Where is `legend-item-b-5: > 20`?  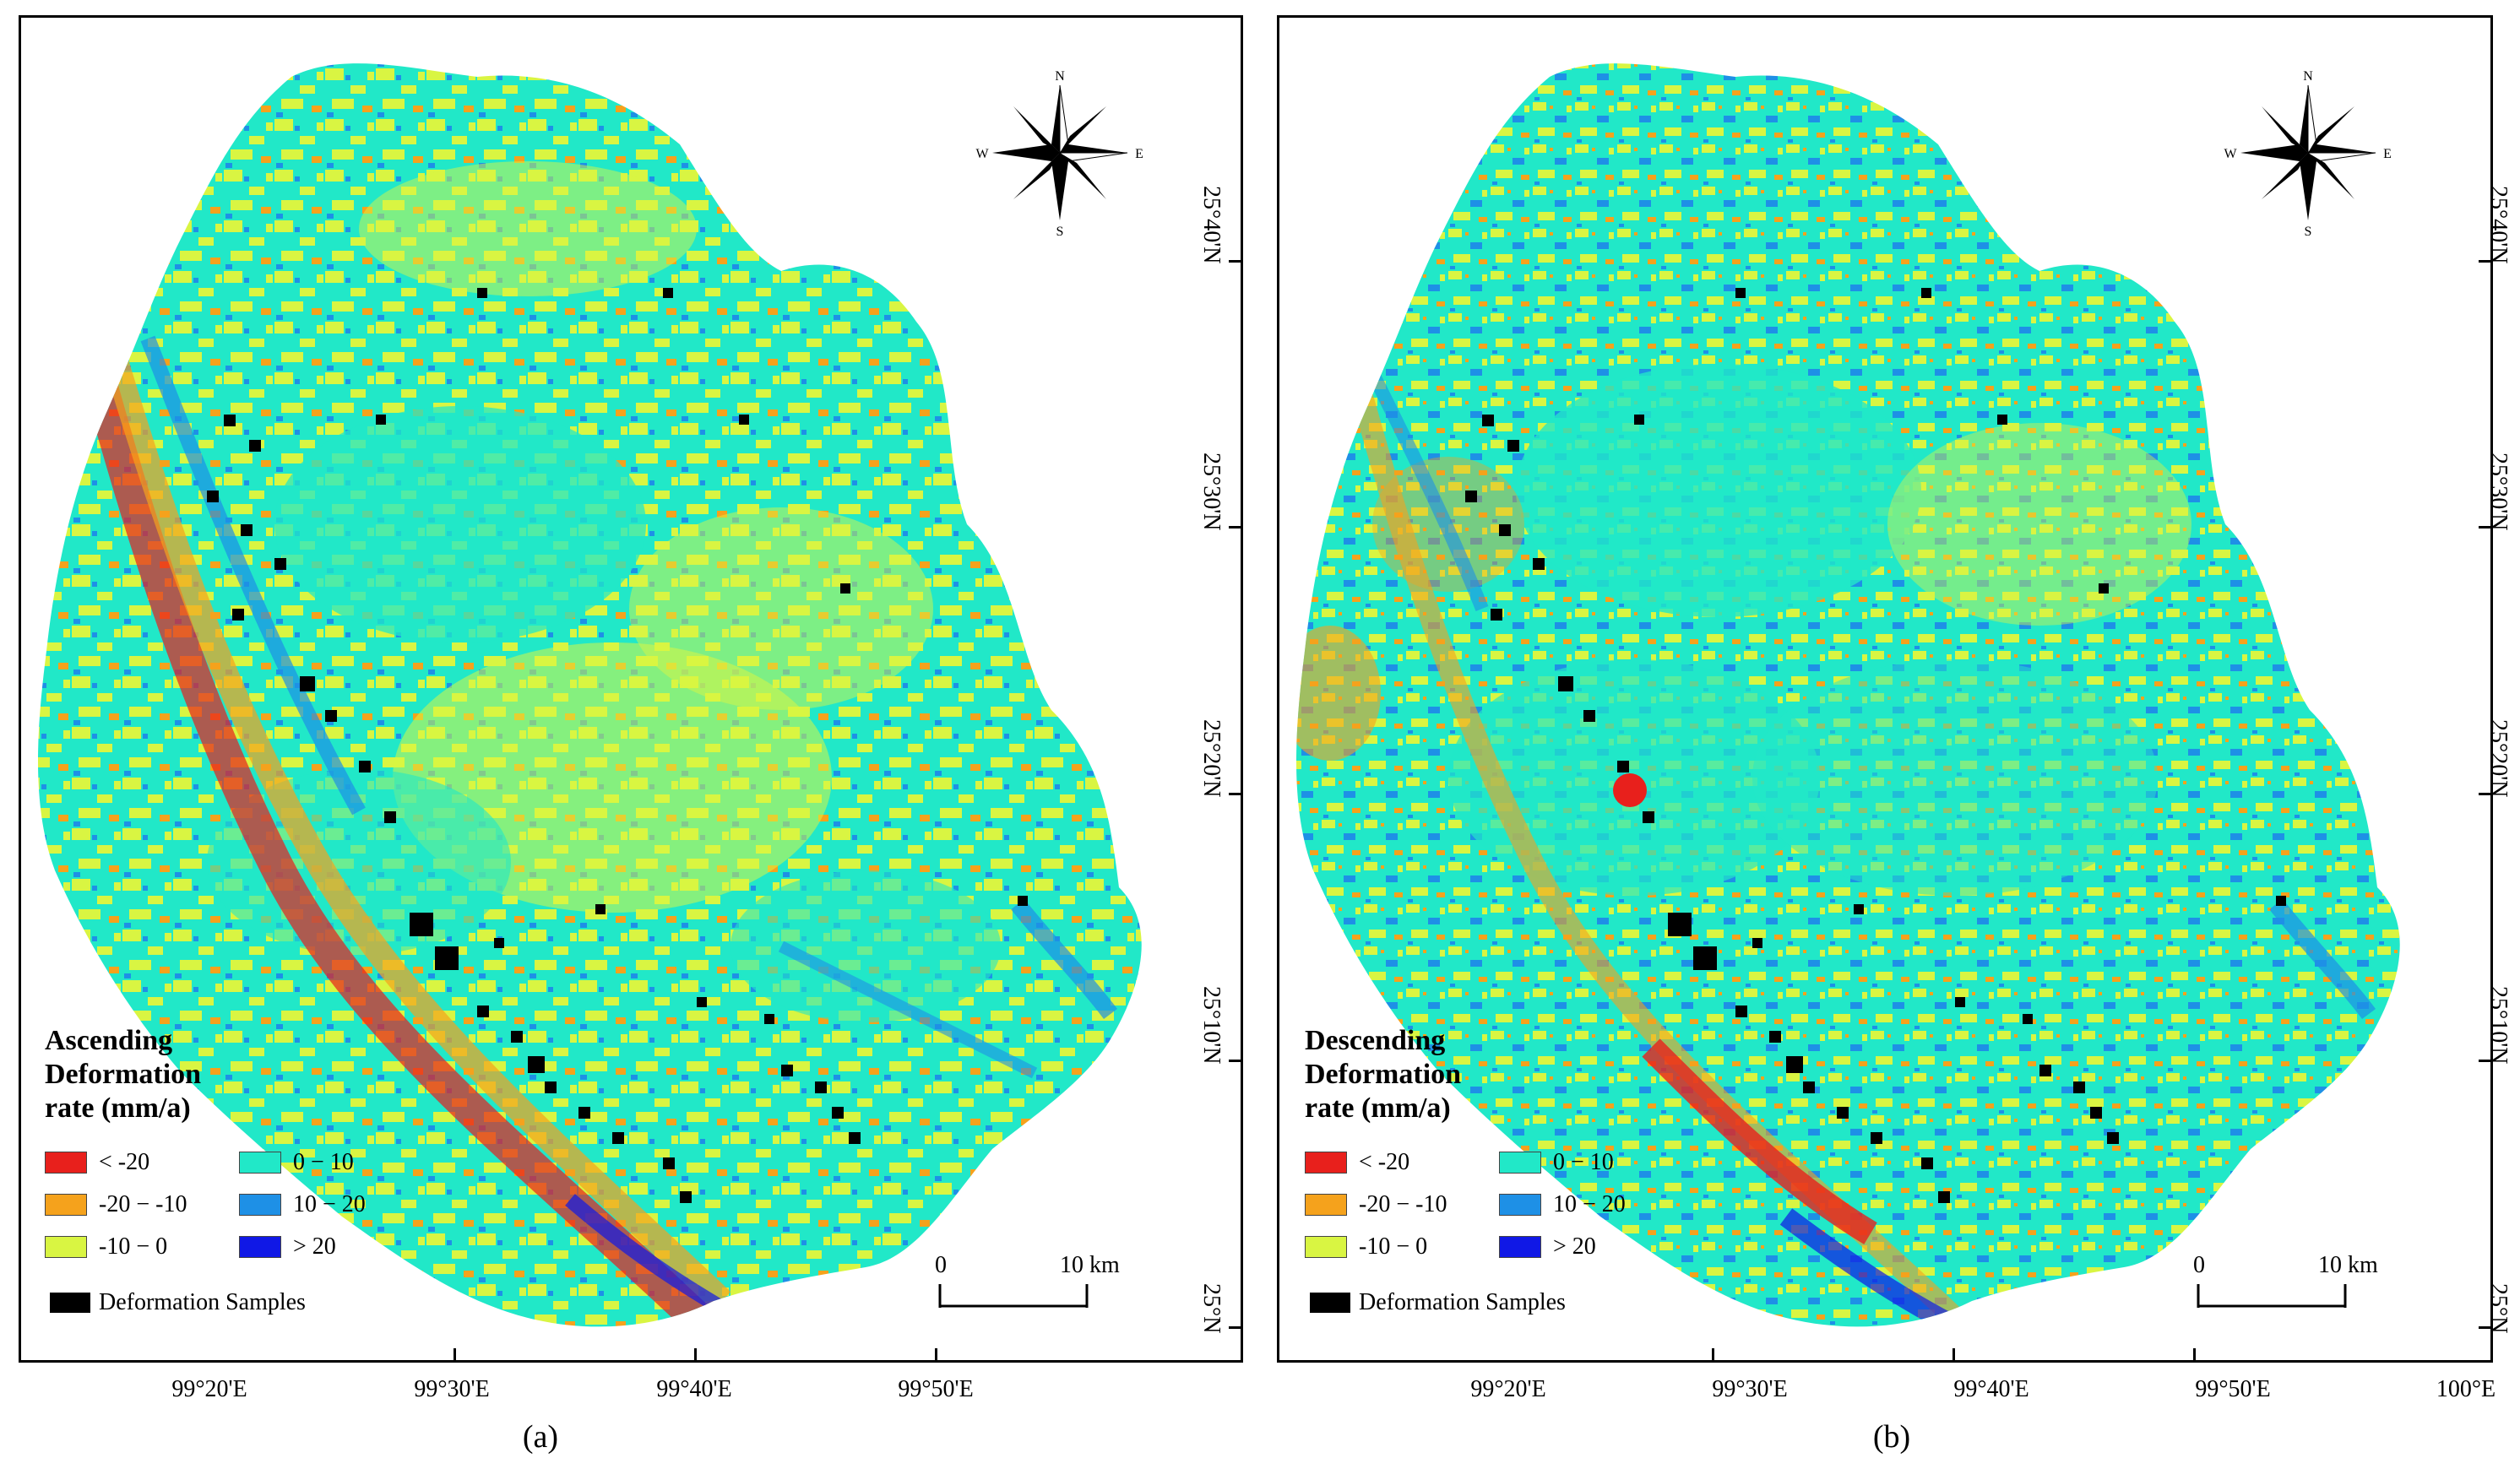
legend-item-b-5: > 20 is located at coordinates (1547, 1246).